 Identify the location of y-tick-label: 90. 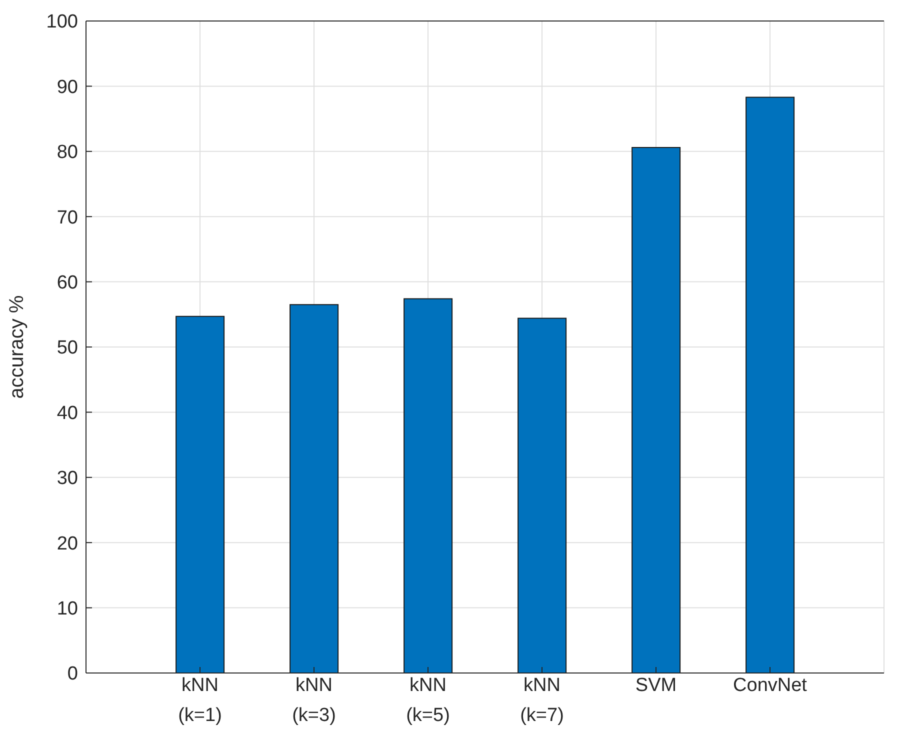
(67, 87).